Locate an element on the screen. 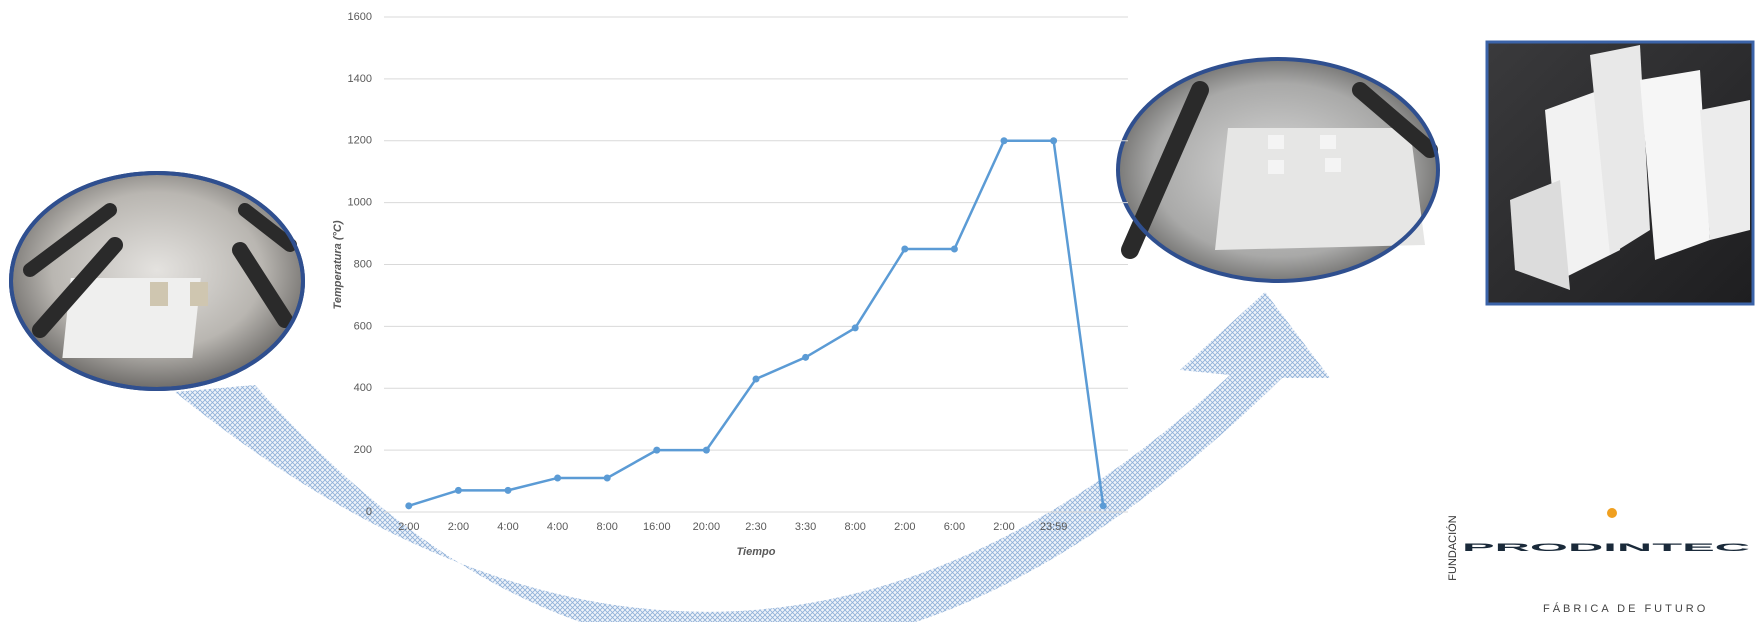  logo-foundation: FUNDACIÓN is located at coordinates (1452, 547).